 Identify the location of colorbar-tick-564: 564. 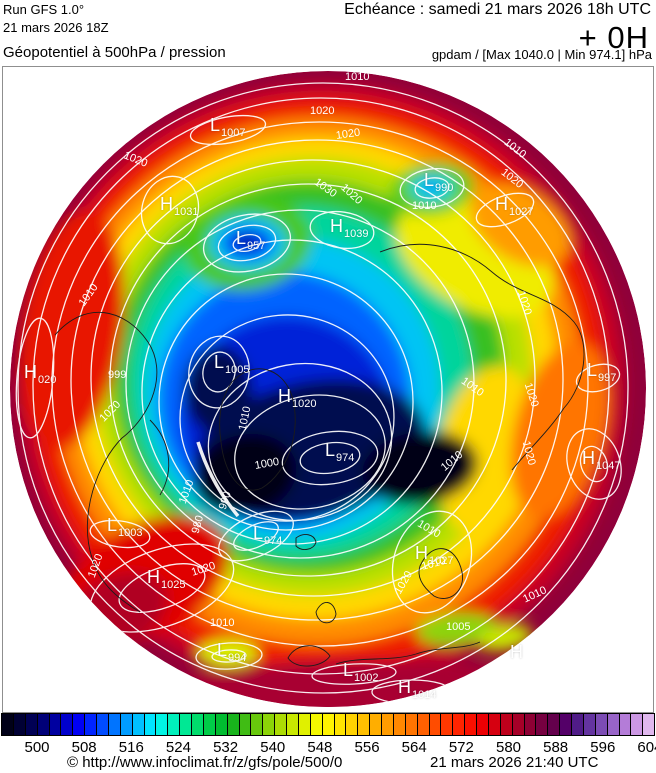
(414, 747).